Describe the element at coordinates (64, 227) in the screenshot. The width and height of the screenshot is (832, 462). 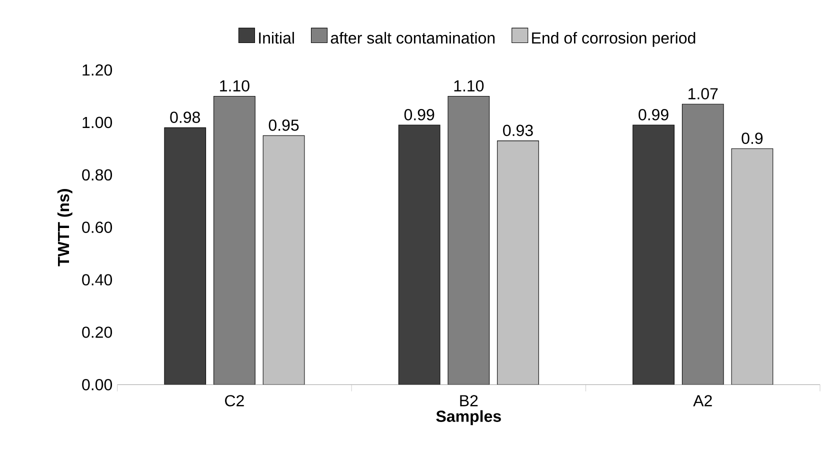
I see `y-axis-title: TWTT (ns)` at that location.